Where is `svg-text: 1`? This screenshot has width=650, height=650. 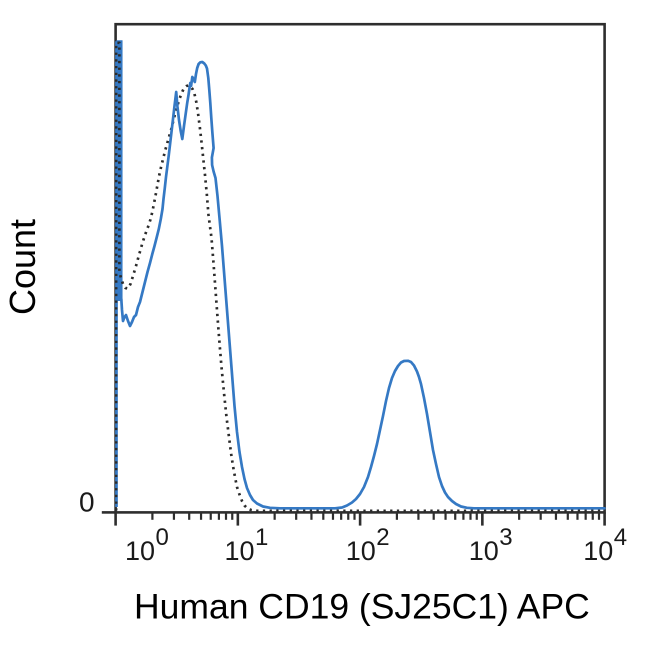
svg-text: 1 is located at coordinates (261, 537).